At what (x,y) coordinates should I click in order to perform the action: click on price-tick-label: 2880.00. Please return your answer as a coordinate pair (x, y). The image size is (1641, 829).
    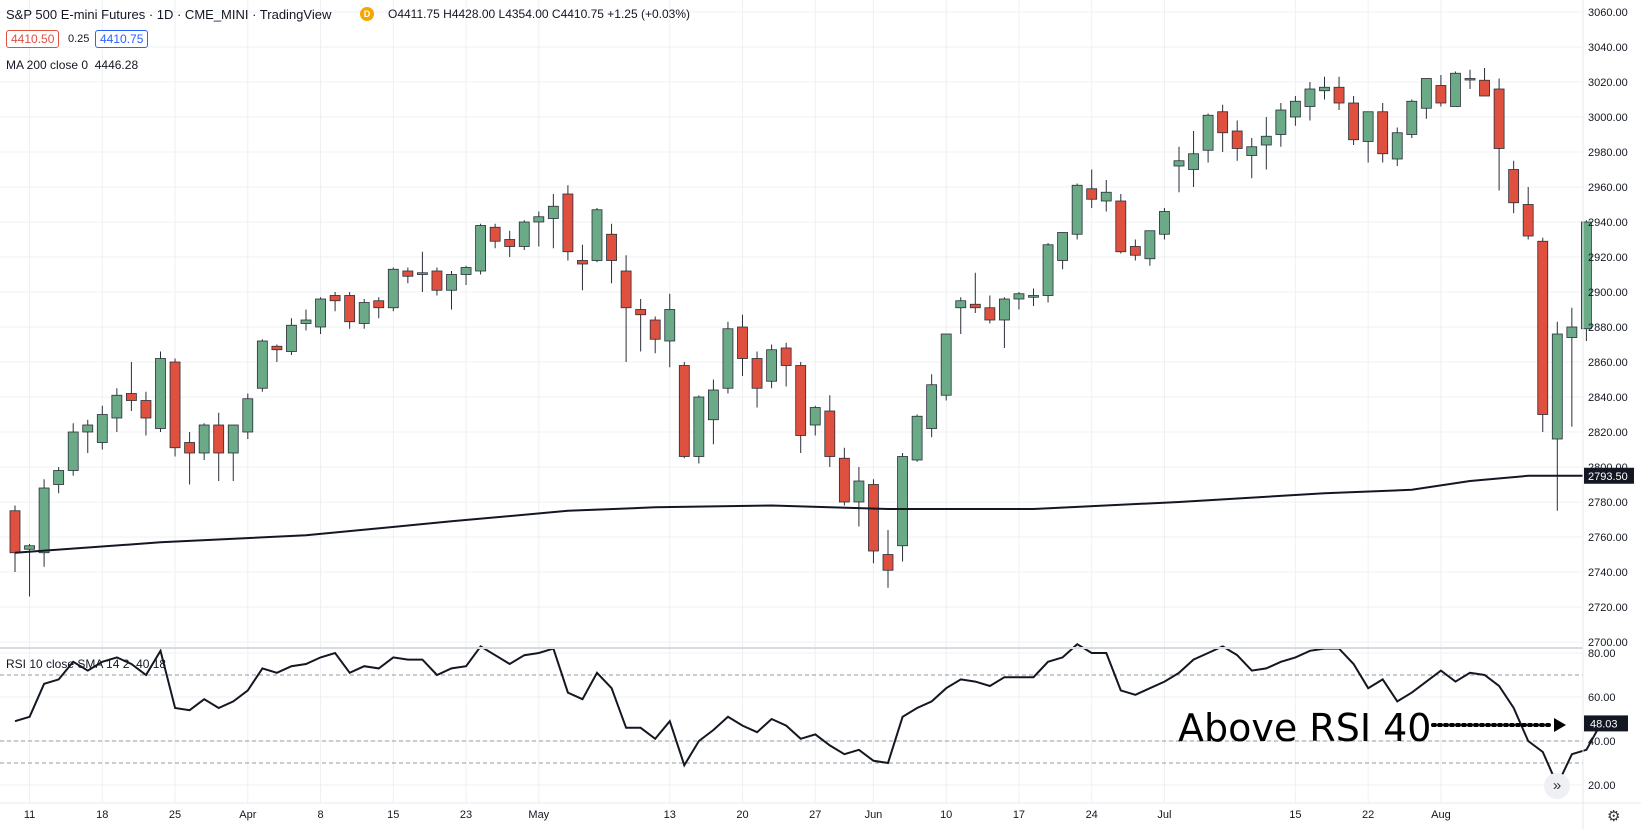
    Looking at the image, I should click on (1608, 328).